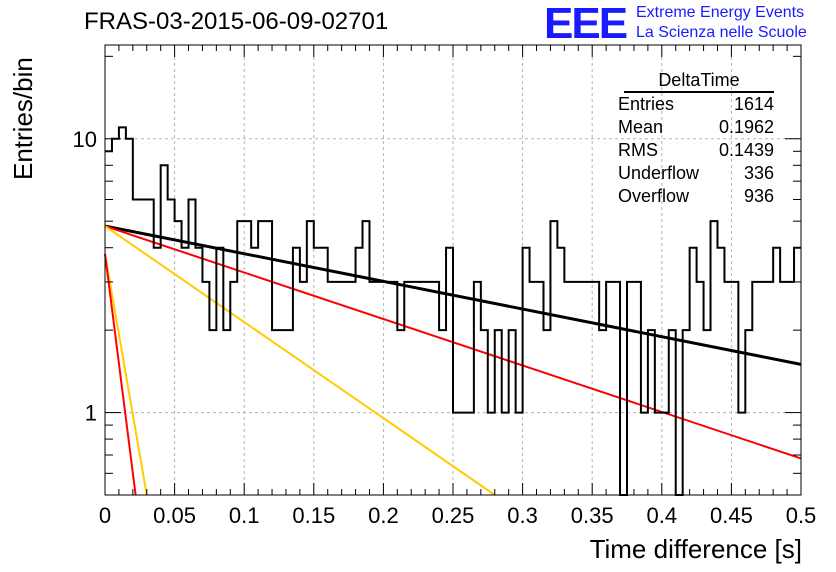 The image size is (836, 572). Describe the element at coordinates (522, 515) in the screenshot. I see `x-tick-label: 0.3` at that location.